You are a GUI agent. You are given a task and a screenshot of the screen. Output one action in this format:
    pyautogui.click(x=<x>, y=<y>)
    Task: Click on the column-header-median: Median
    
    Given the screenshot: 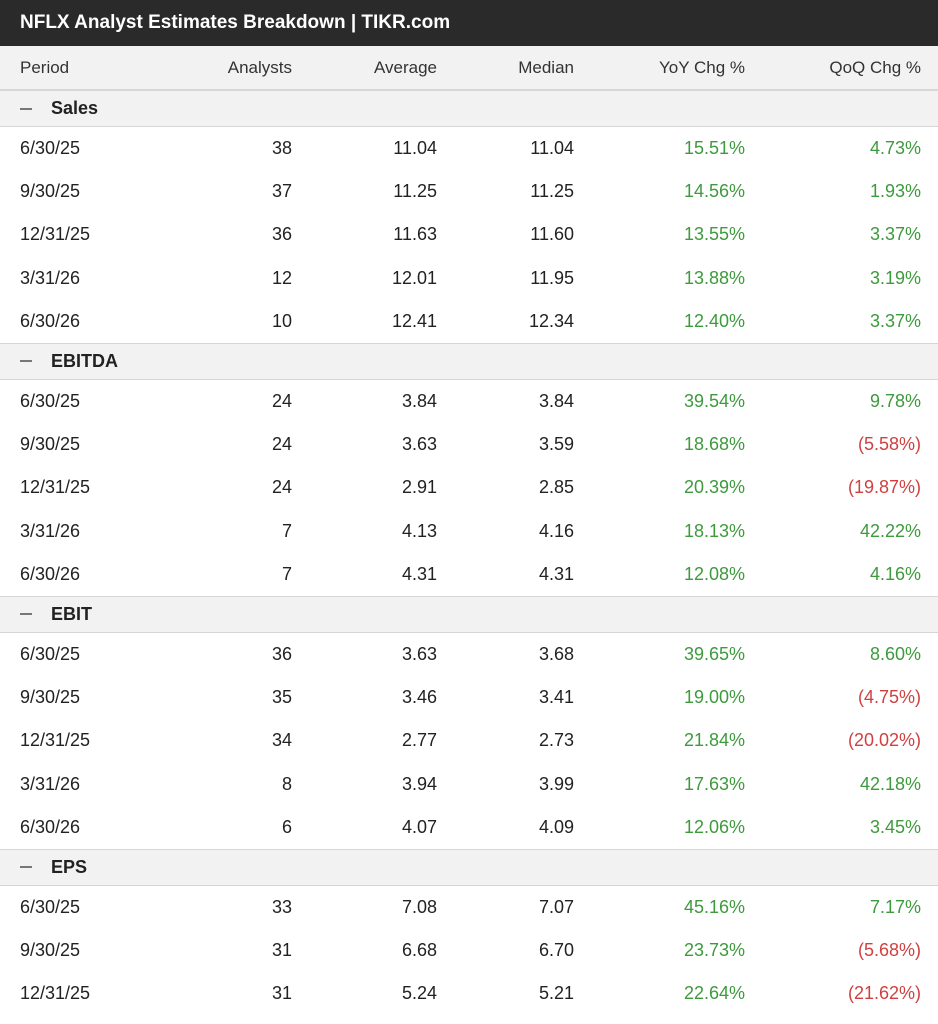 What is the action you would take?
    pyautogui.click(x=546, y=67)
    